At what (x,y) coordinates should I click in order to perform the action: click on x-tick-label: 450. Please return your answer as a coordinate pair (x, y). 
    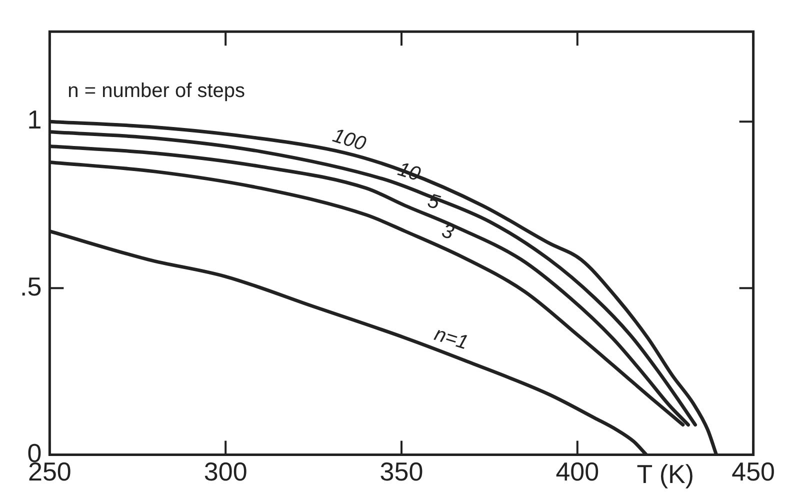
    Looking at the image, I should click on (754, 471).